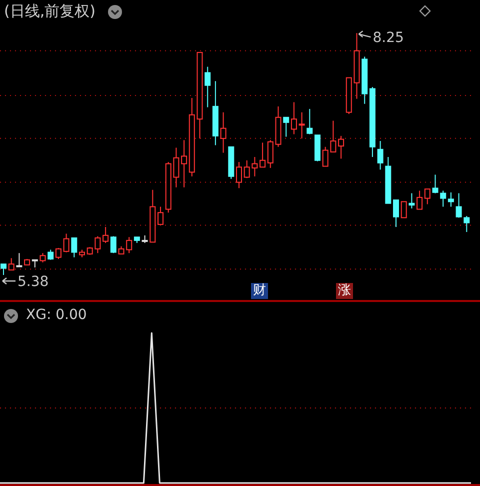  Describe the element at coordinates (259, 291) in the screenshot. I see `text: 财` at that location.